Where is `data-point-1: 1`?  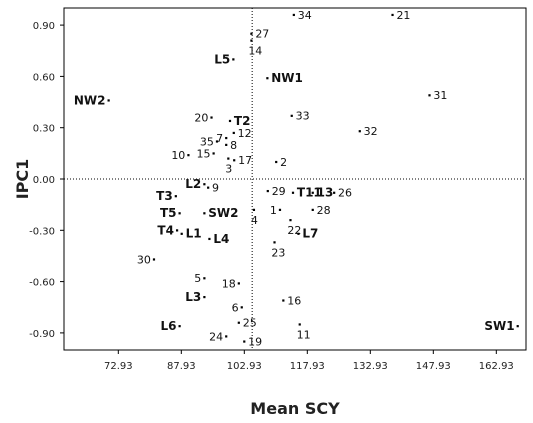
data-point-1: 1 is located at coordinates (276, 210).